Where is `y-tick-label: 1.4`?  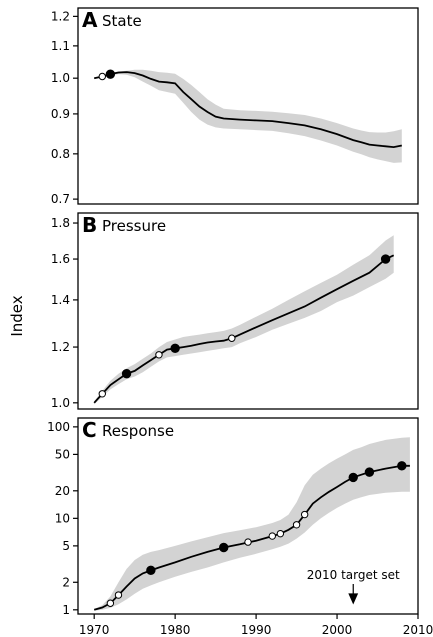
y-tick-label: 1.4 is located at coordinates (60, 300).